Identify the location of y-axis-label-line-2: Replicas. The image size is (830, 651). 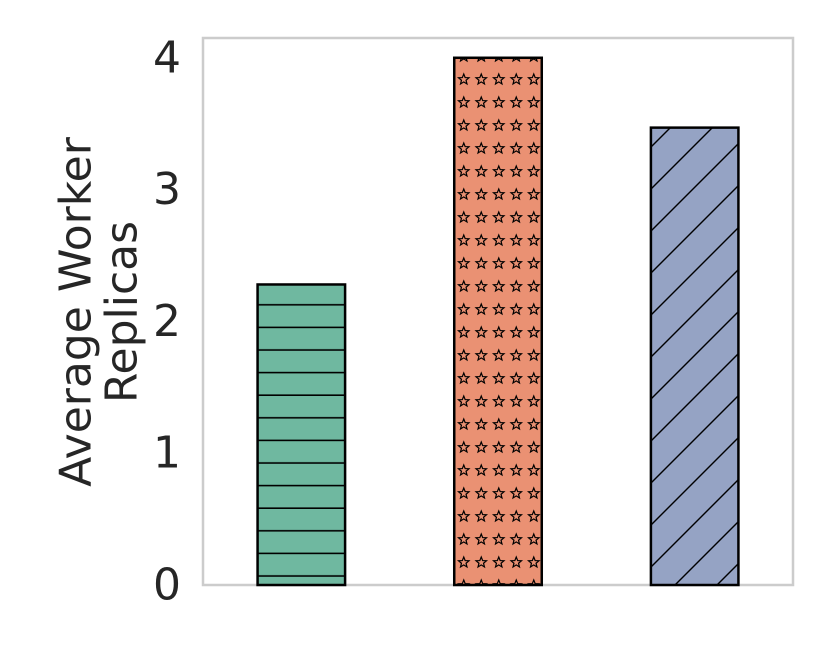
(122, 312).